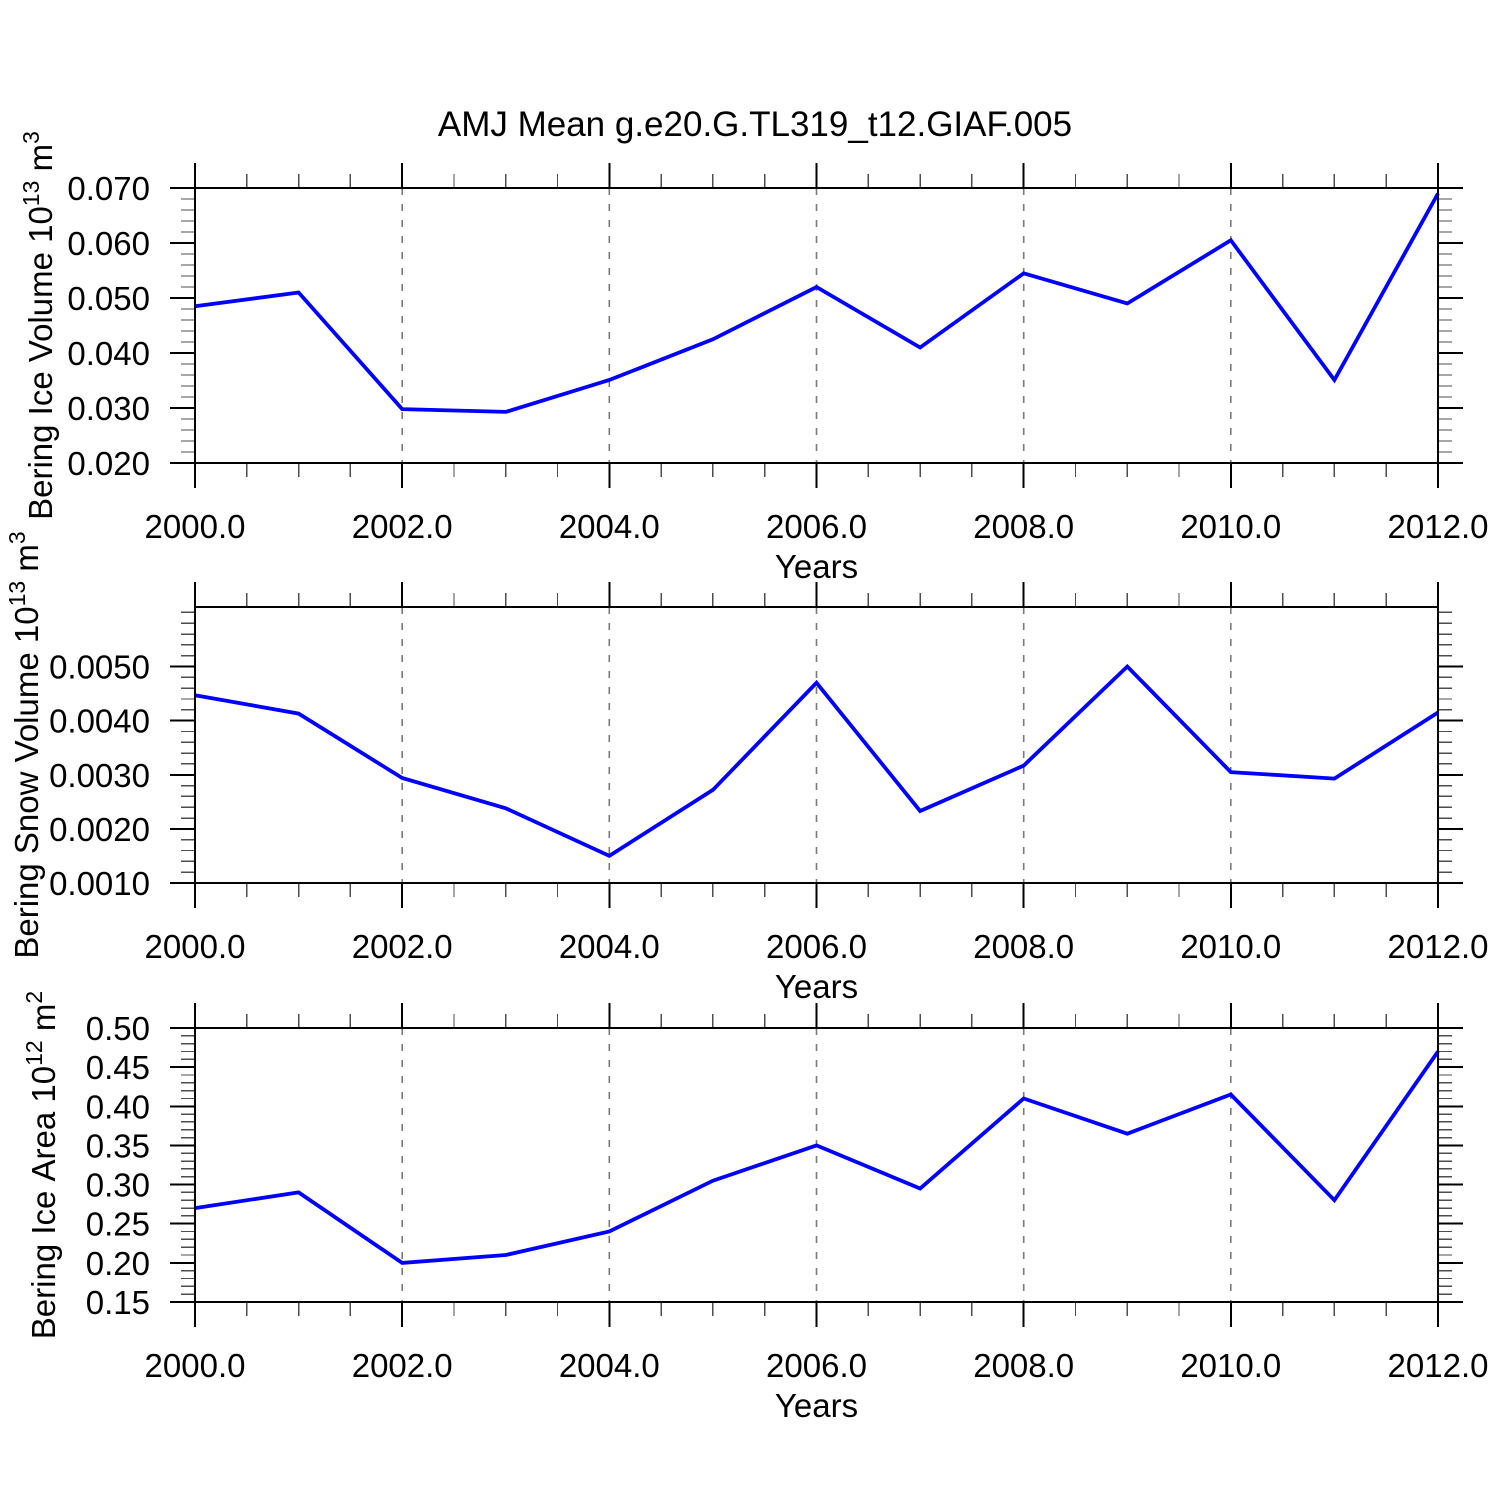 Image resolution: width=1500 pixels, height=1505 pixels. I want to click on panel-2-x-tick-label: 2004.0, so click(609, 946).